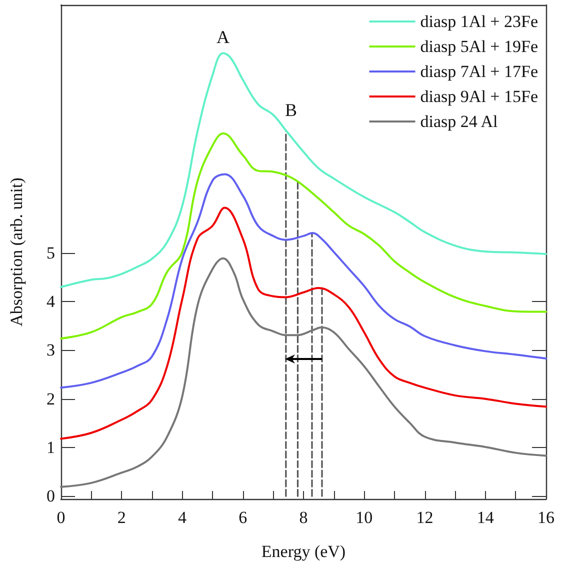 This screenshot has height=573, width=561. What do you see at coordinates (459, 121) in the screenshot?
I see `legend-label: diasp 24 Al` at bounding box center [459, 121].